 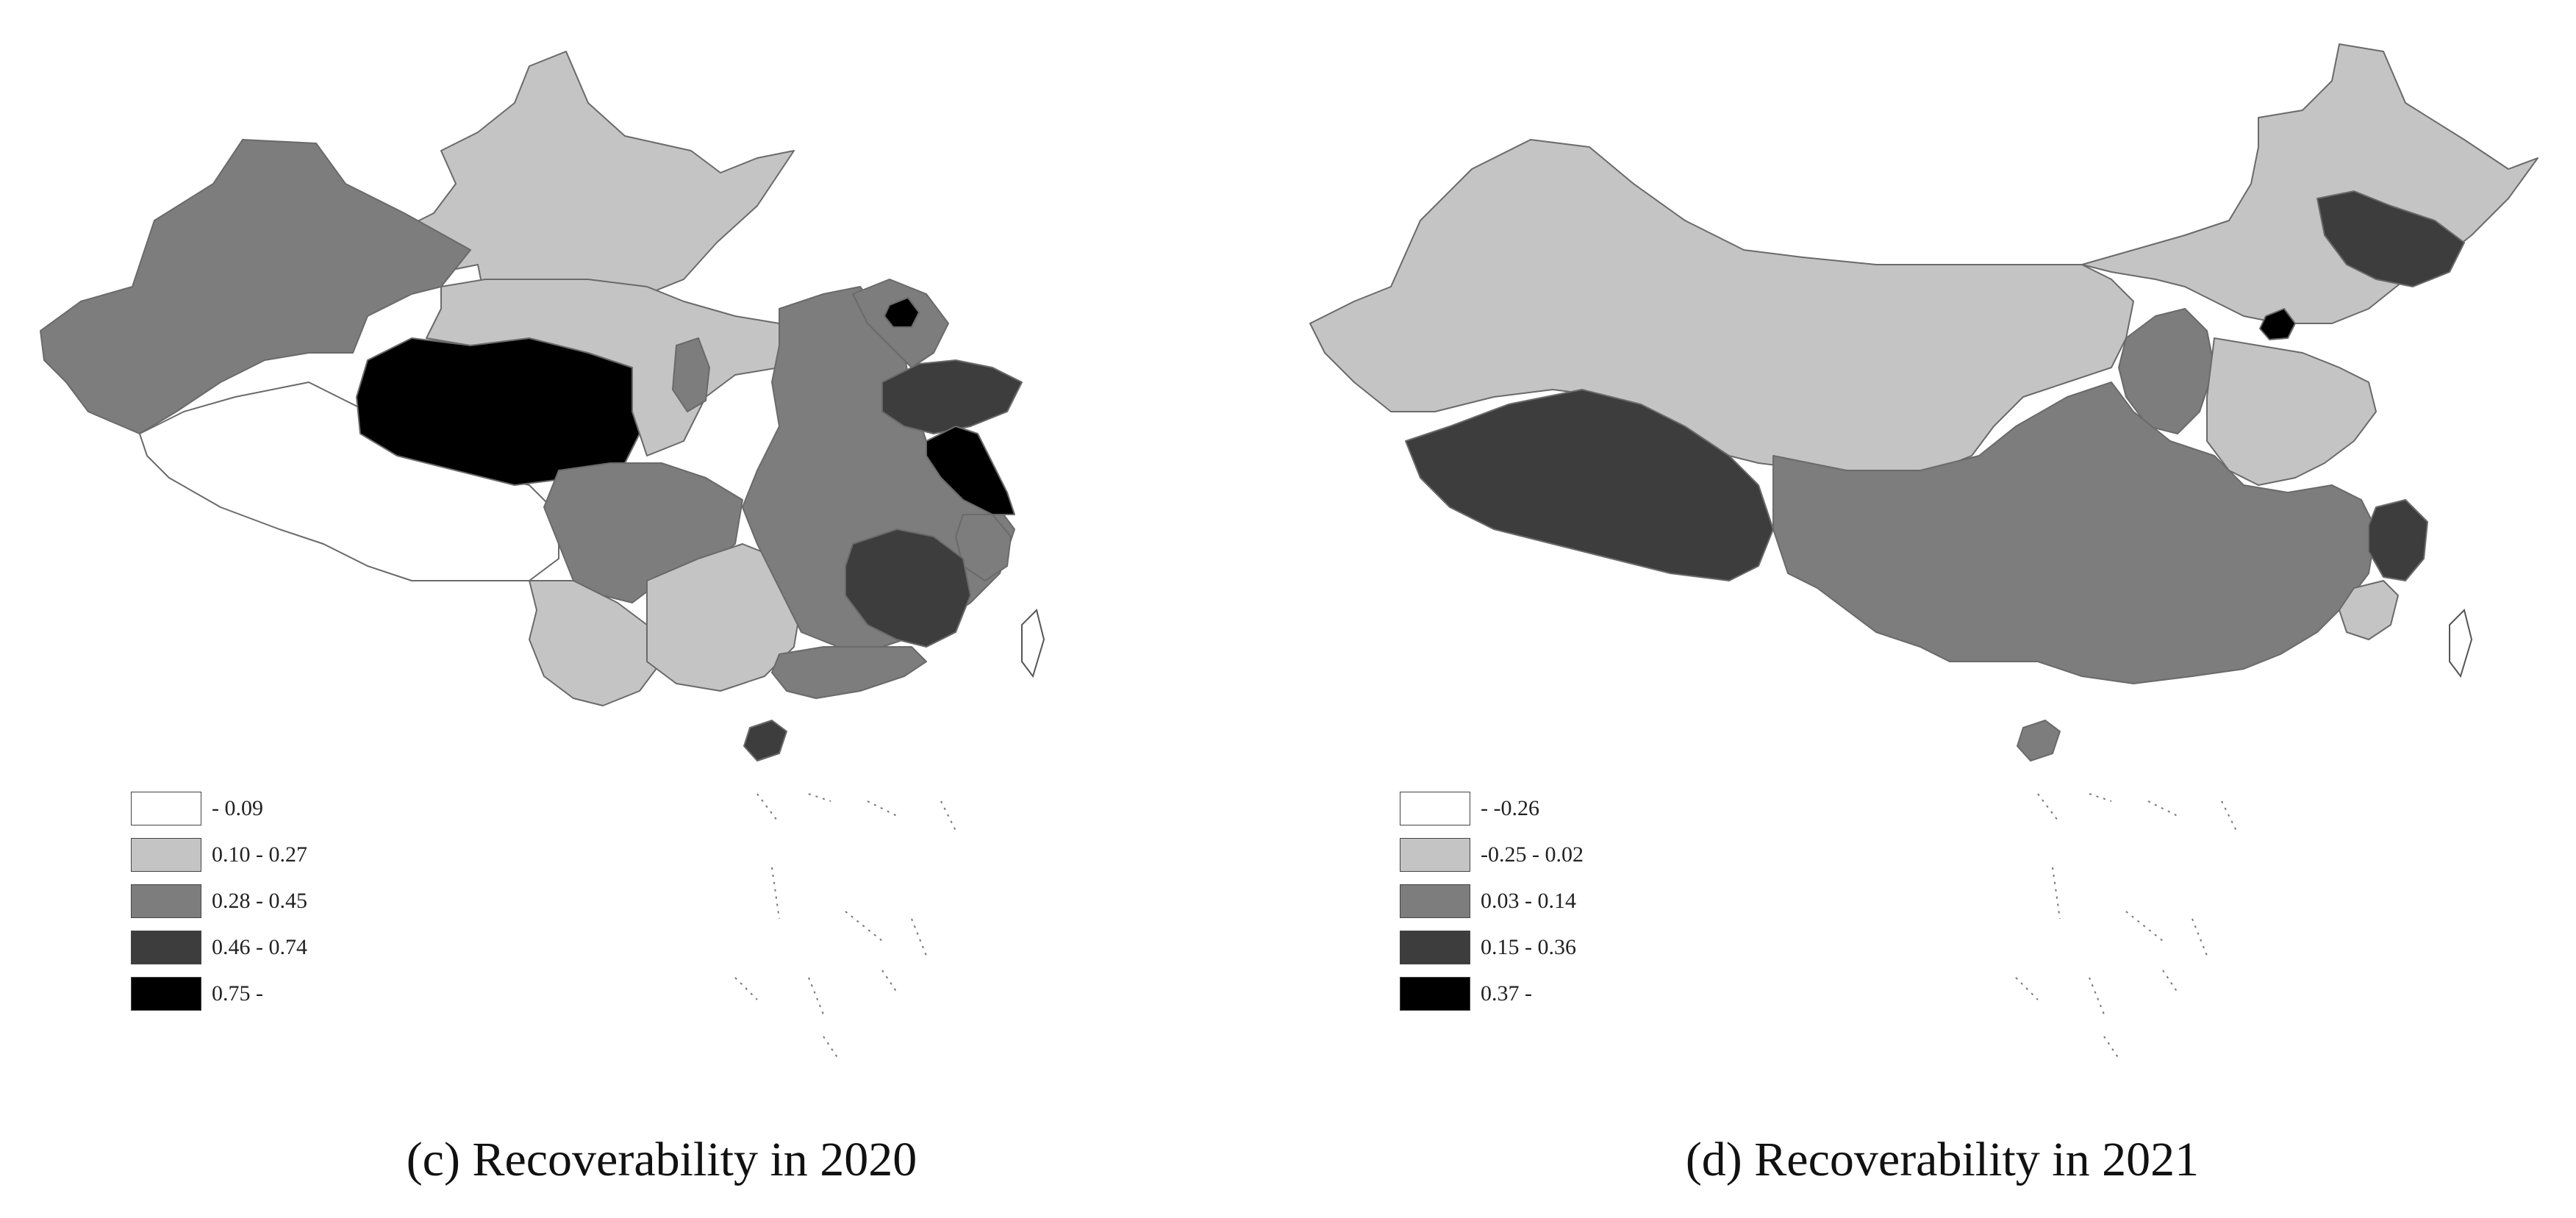 I want to click on region-jiangxi-fujian, so click(x=908, y=588).